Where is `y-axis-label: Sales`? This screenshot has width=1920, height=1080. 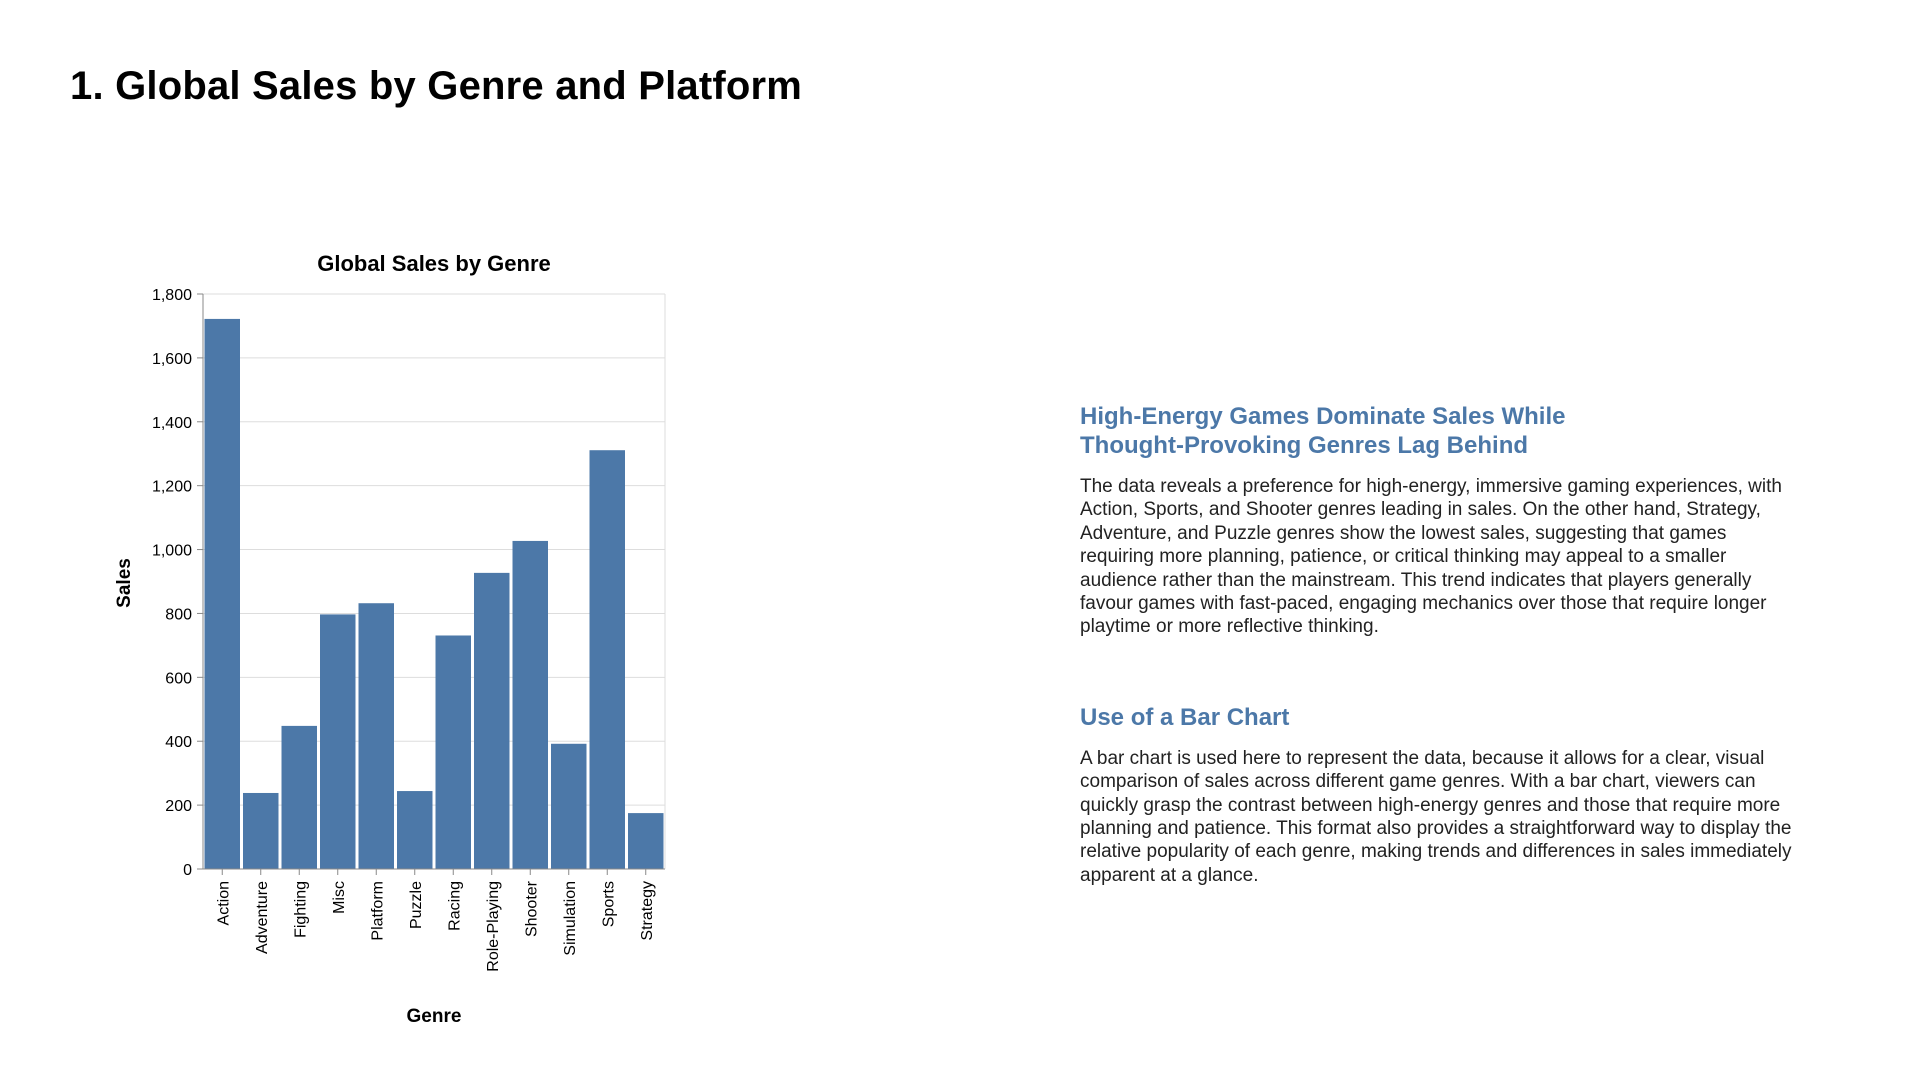 y-axis-label: Sales is located at coordinates (124, 583).